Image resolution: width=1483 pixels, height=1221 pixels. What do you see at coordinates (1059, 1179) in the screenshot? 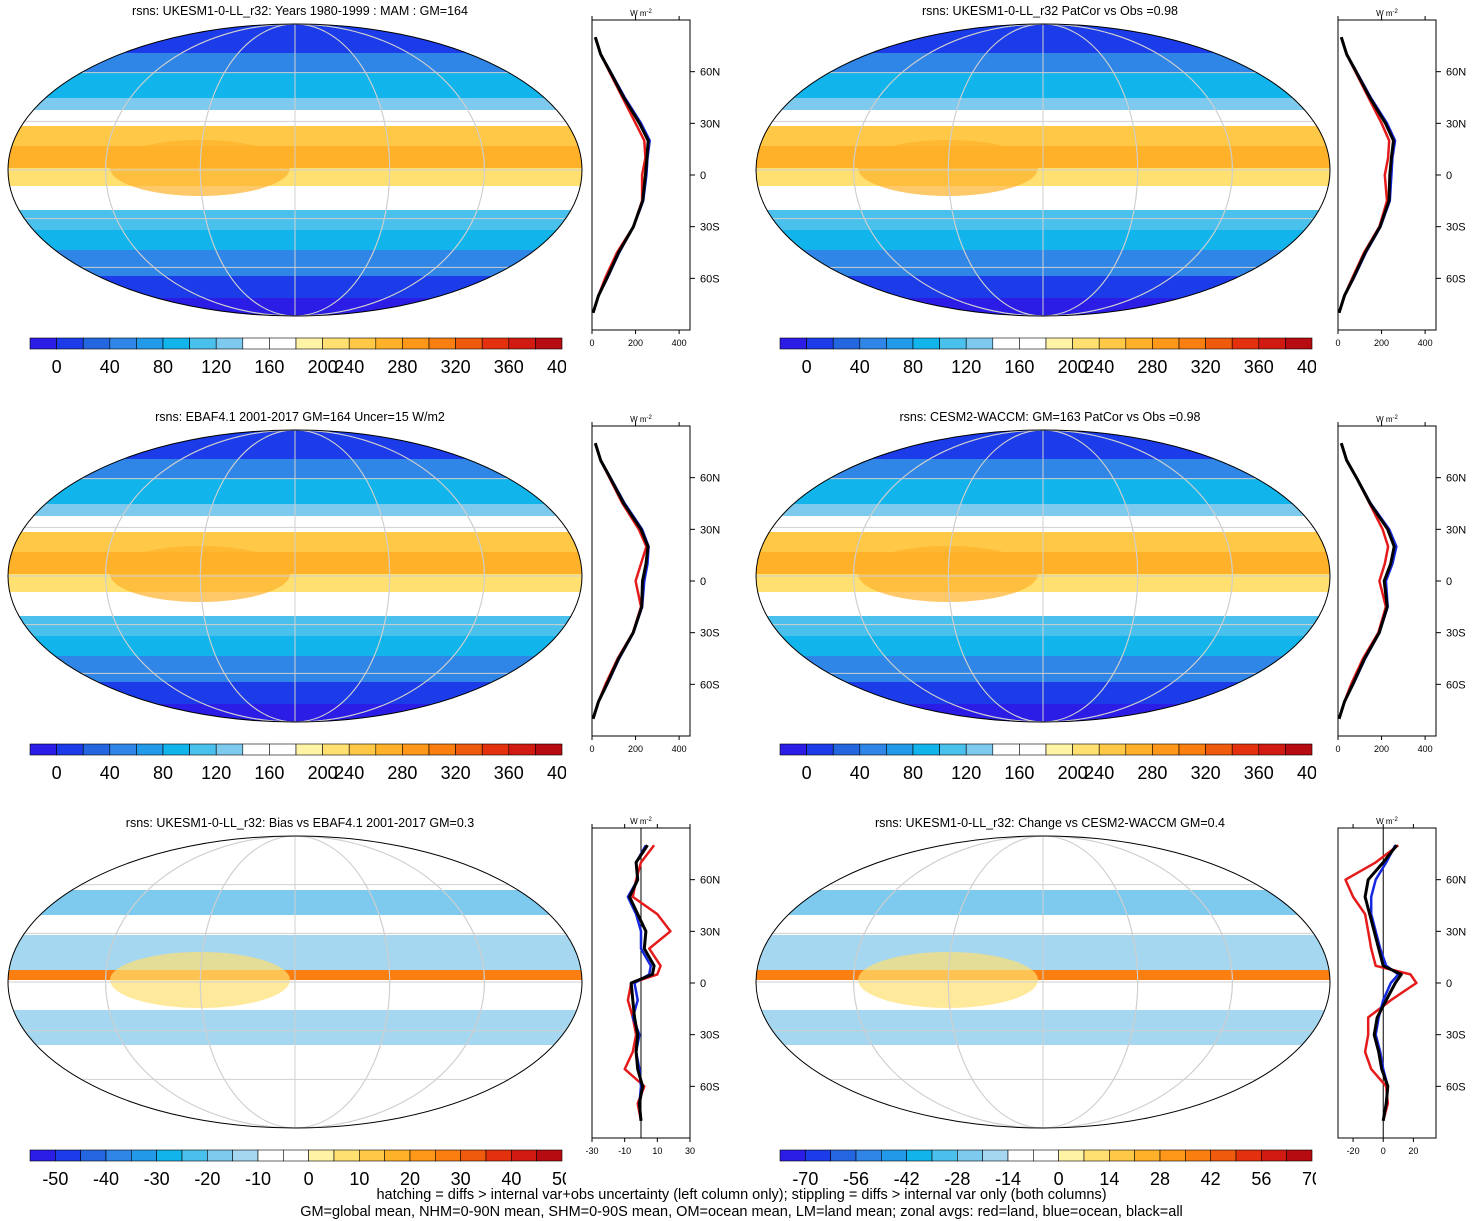
I see `colorbar-tick-label: 0` at bounding box center [1059, 1179].